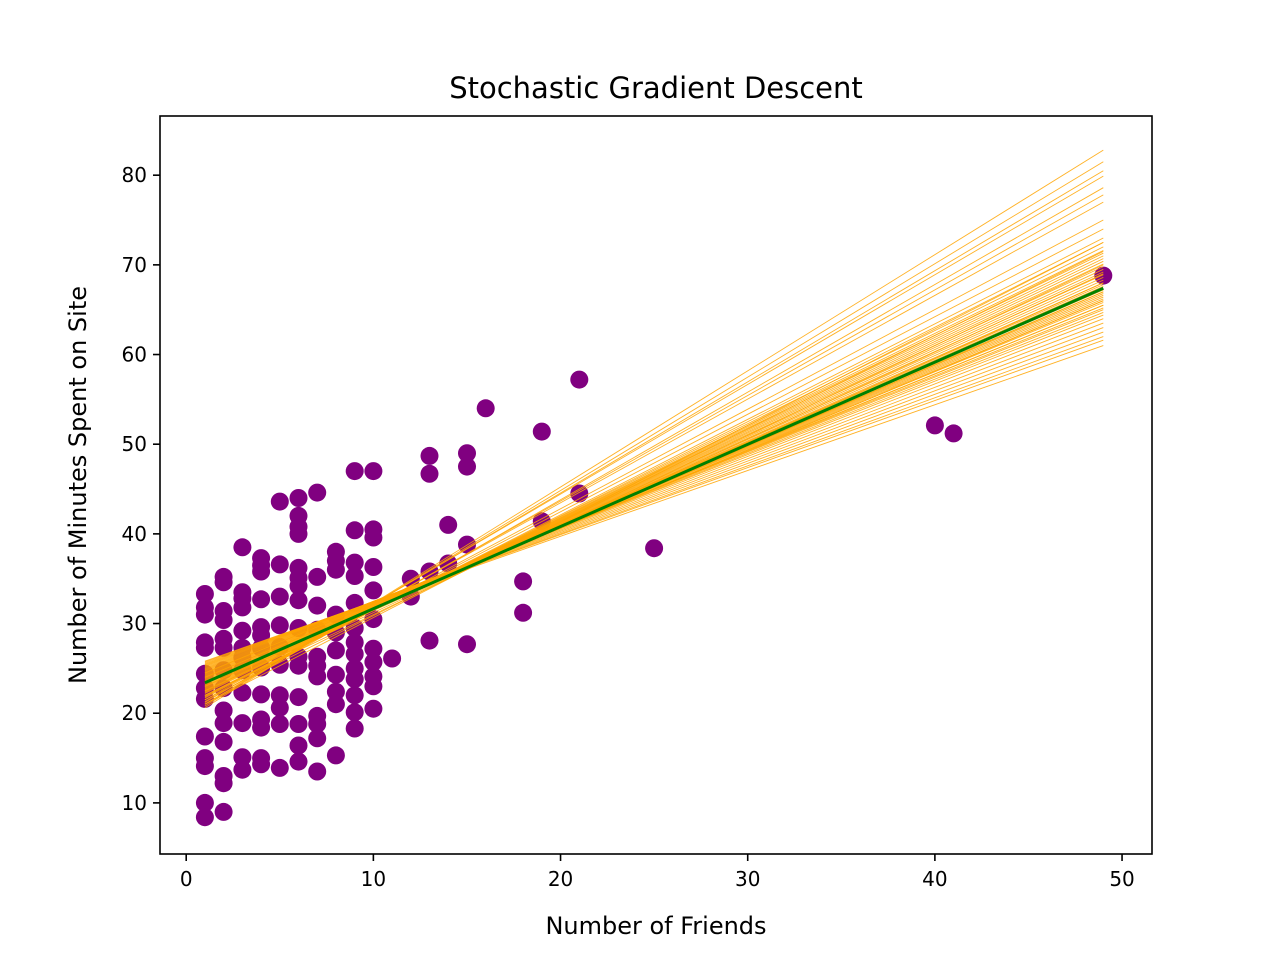 The width and height of the screenshot is (1280, 960). What do you see at coordinates (141, 489) in the screenshot?
I see `y-axis: 10 20 30 40 50 60 70 80` at bounding box center [141, 489].